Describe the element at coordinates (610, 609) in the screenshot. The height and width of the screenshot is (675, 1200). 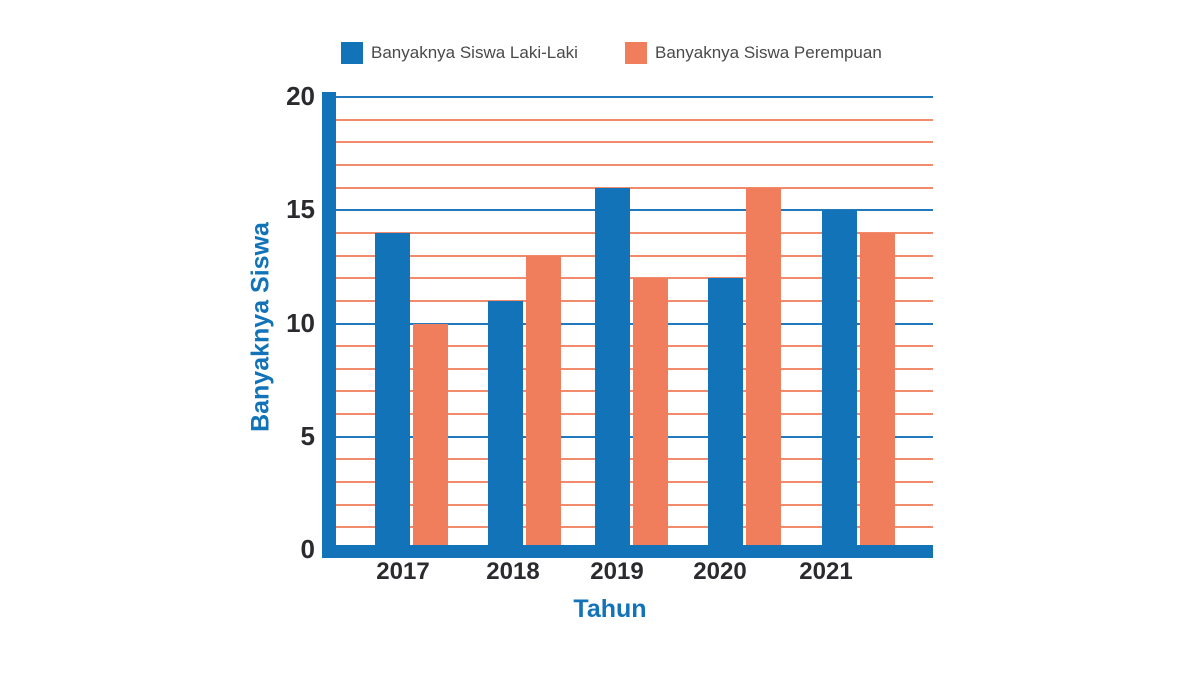
I see `x-axis-title: Tahun` at that location.